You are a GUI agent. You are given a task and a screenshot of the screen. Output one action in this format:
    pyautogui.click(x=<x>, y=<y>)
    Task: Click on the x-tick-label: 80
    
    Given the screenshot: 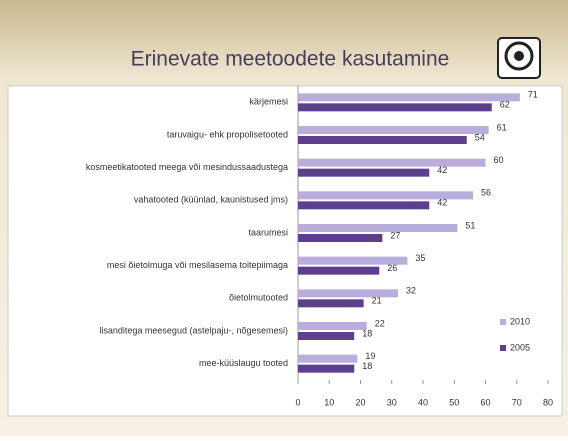 What is the action you would take?
    pyautogui.click(x=548, y=402)
    